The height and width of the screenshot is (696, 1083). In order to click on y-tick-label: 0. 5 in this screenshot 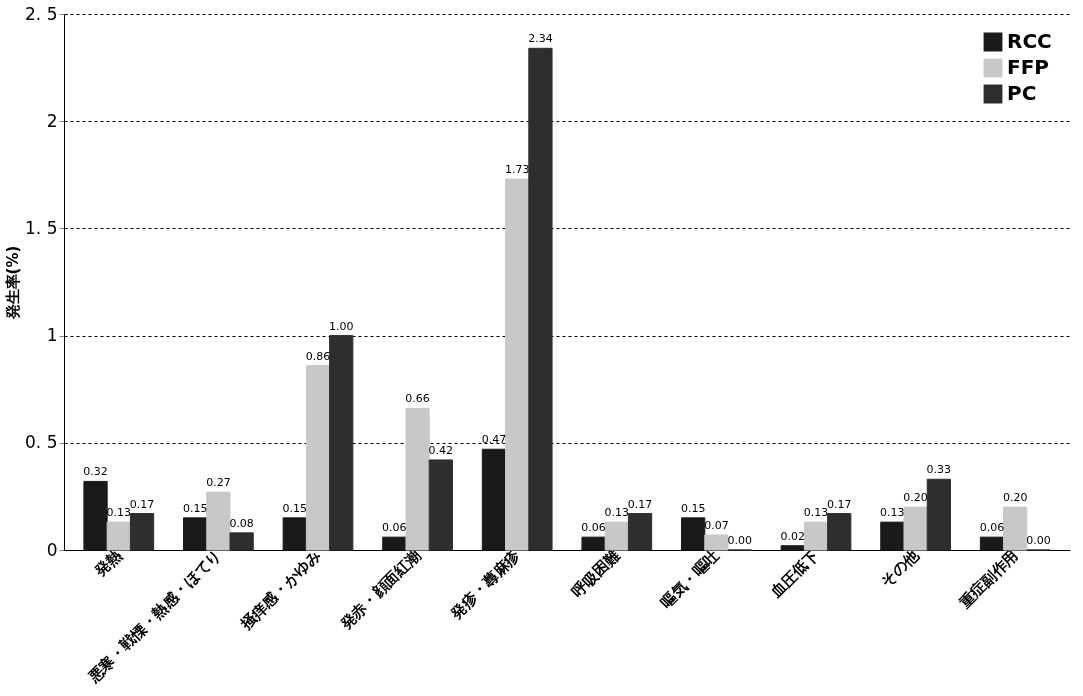, I will do `click(41, 442)`.